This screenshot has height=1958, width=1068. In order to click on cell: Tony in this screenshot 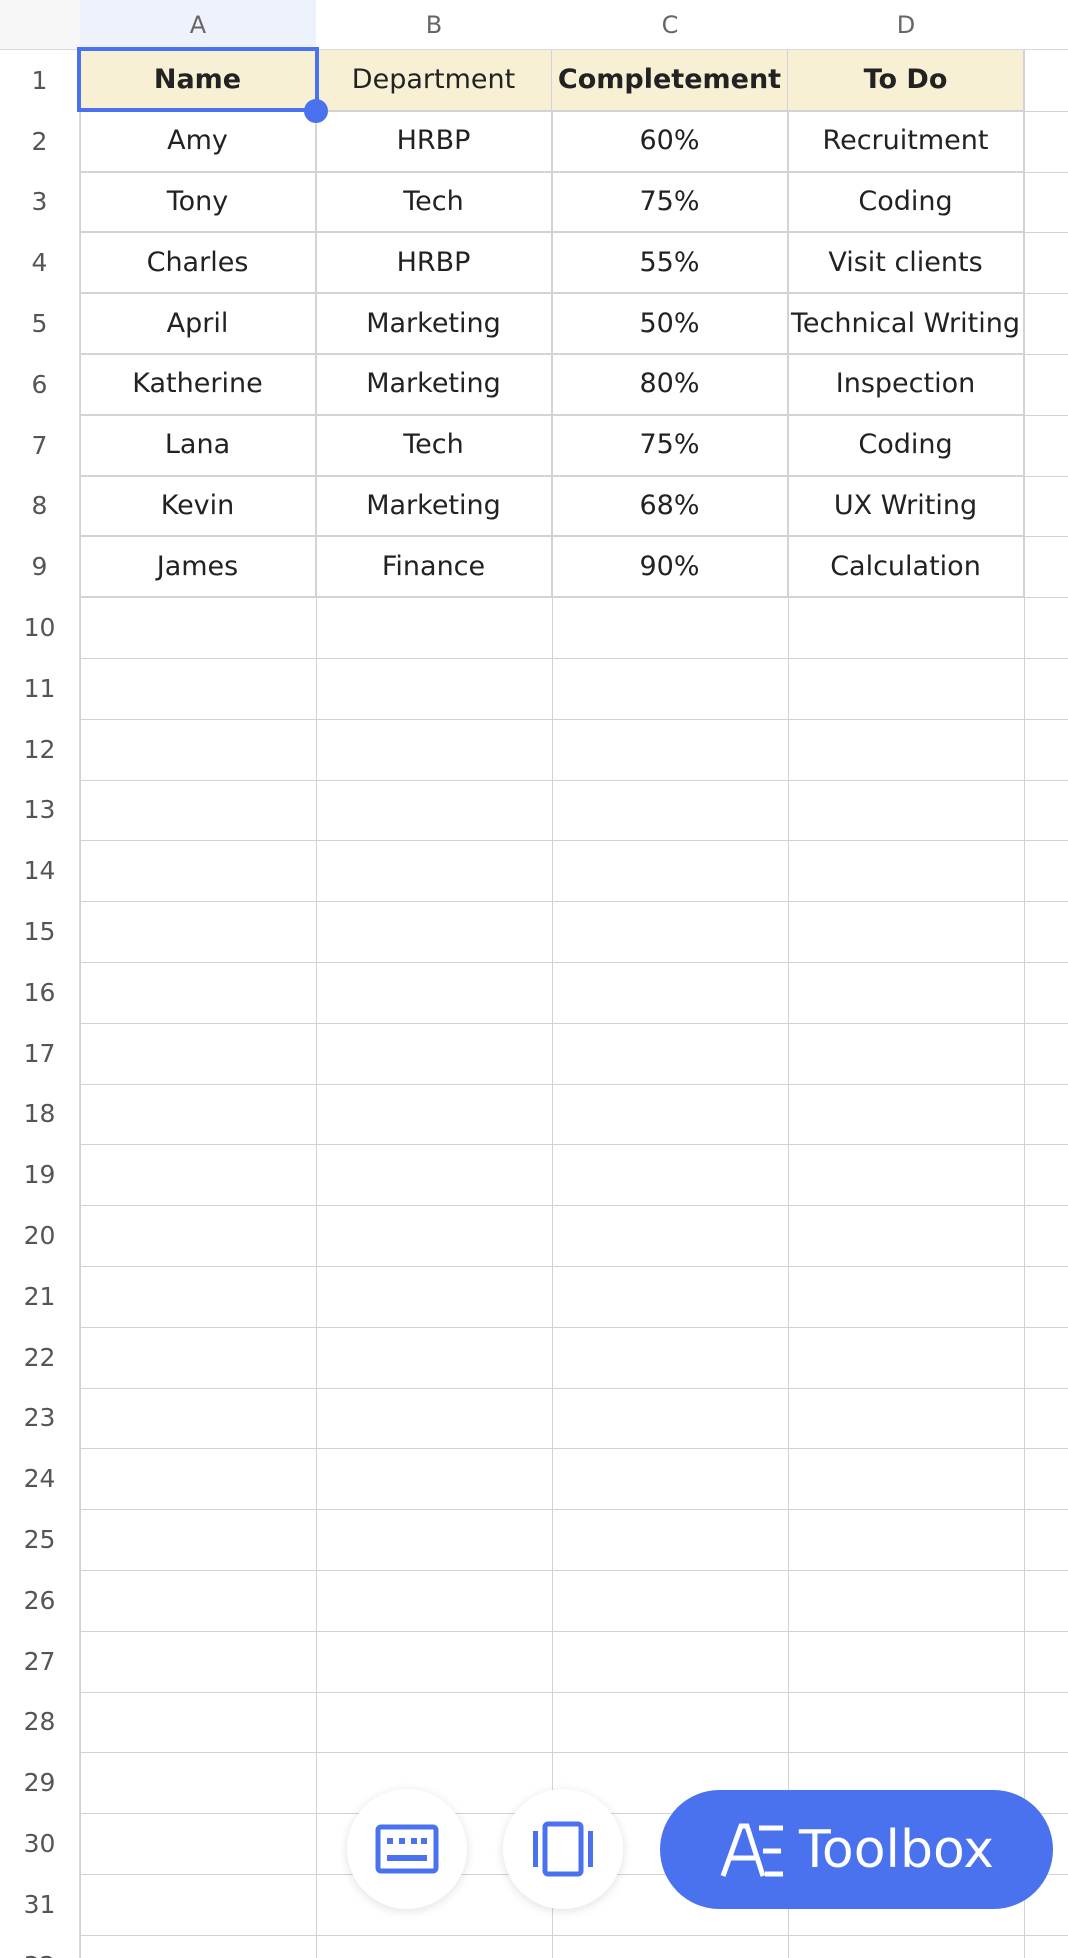, I will do `click(198, 202)`.